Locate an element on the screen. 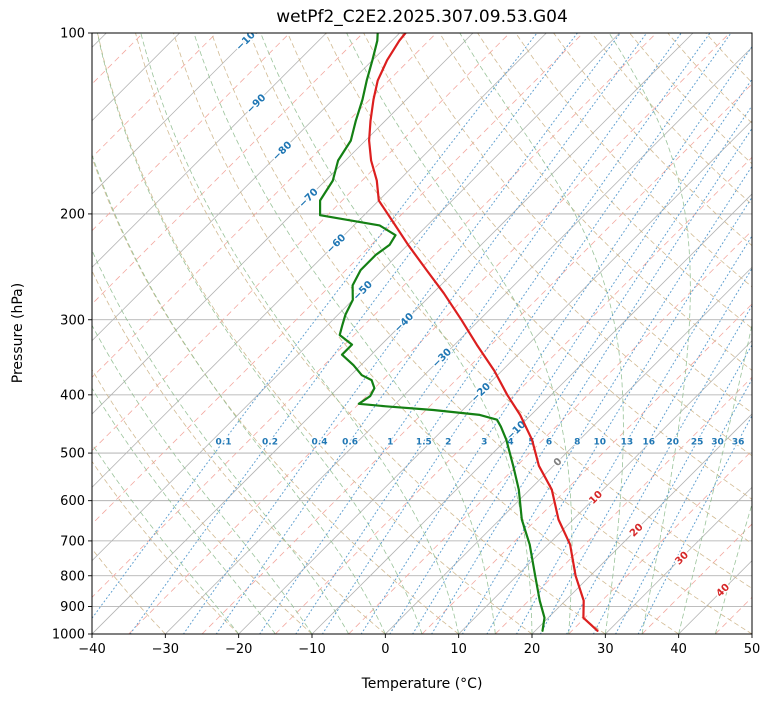 This screenshot has width=775, height=708. isotherm-label: 0 is located at coordinates (558, 462).